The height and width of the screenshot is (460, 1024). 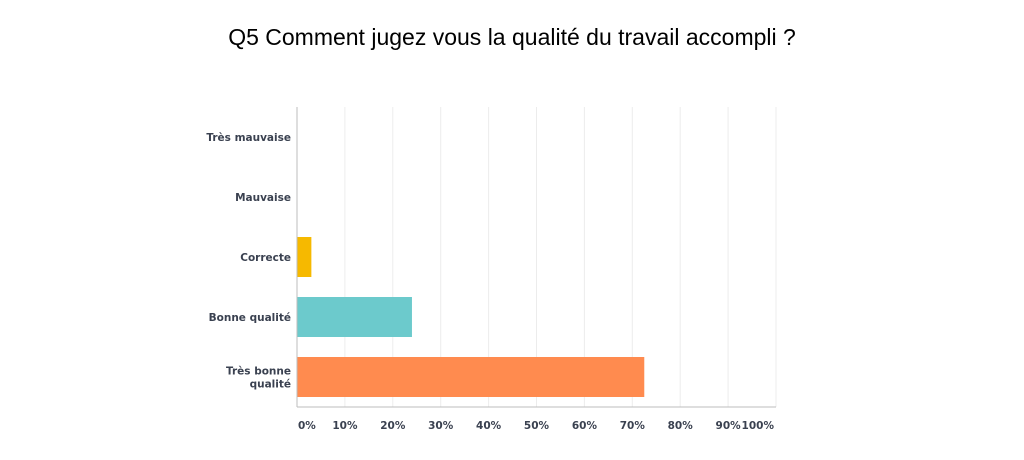 What do you see at coordinates (263, 198) in the screenshot?
I see `category-label: Mauvaise` at bounding box center [263, 198].